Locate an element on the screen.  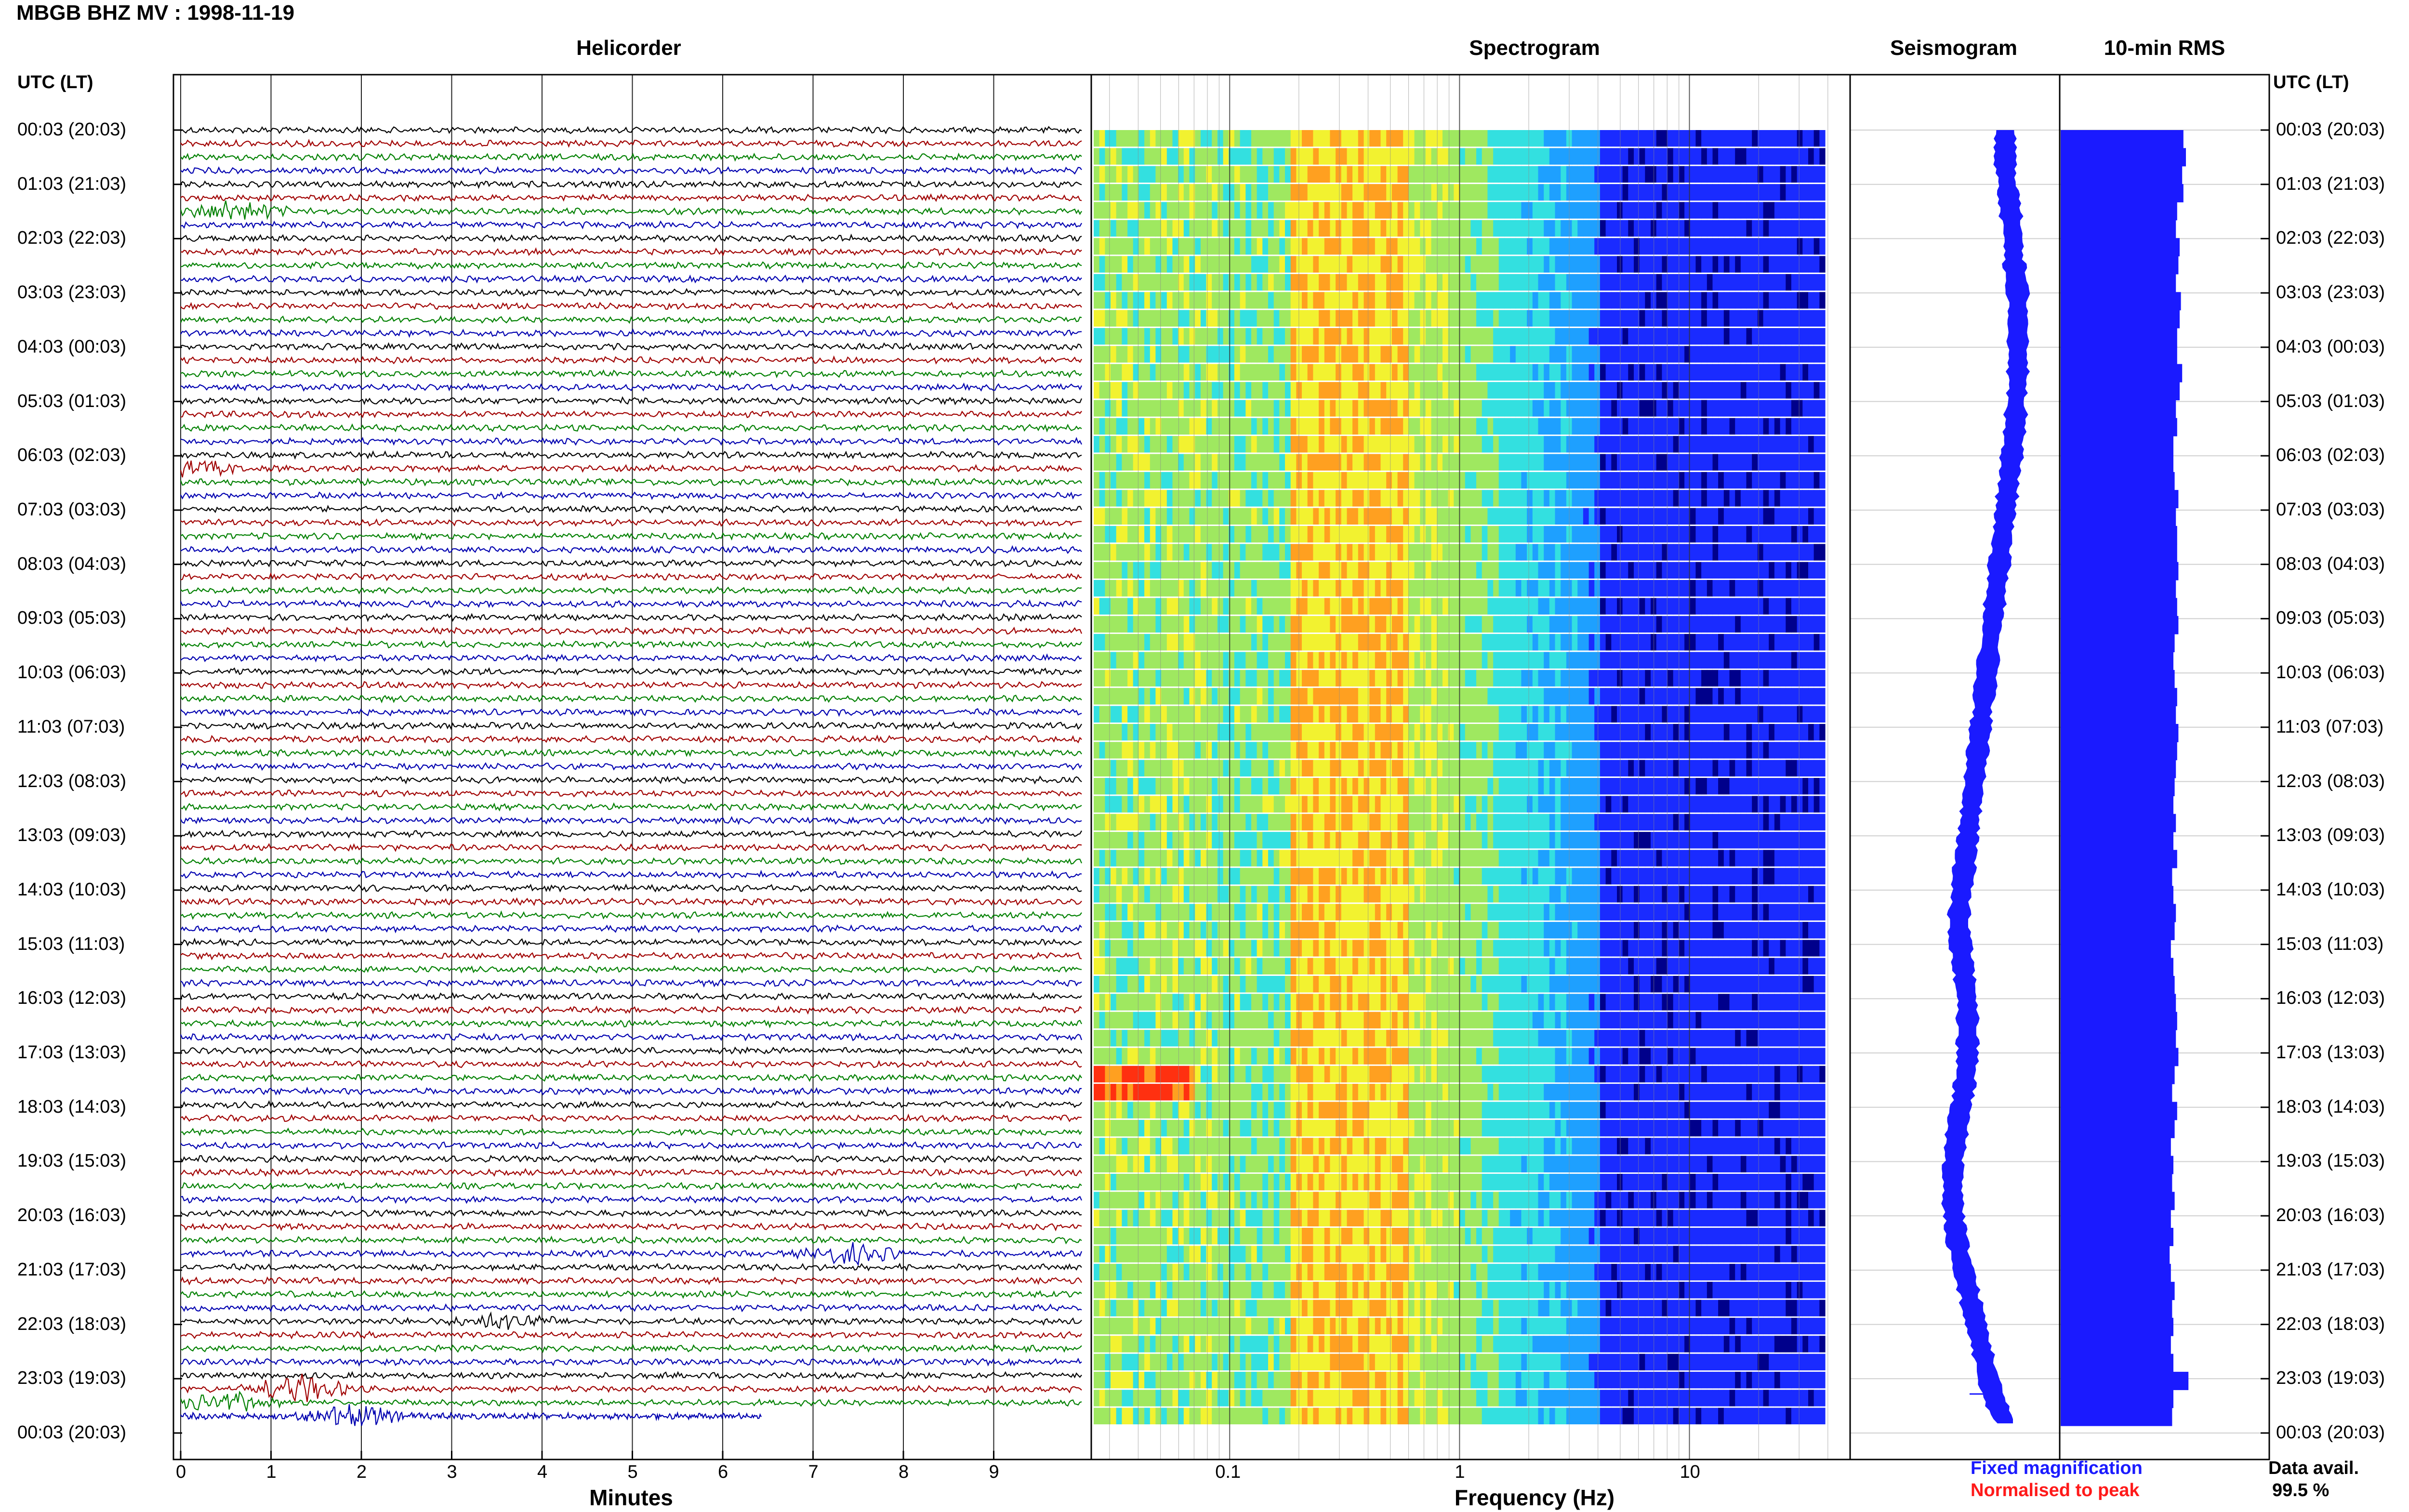
time-label-right: 20:03 (16:03) is located at coordinates (2330, 1215).